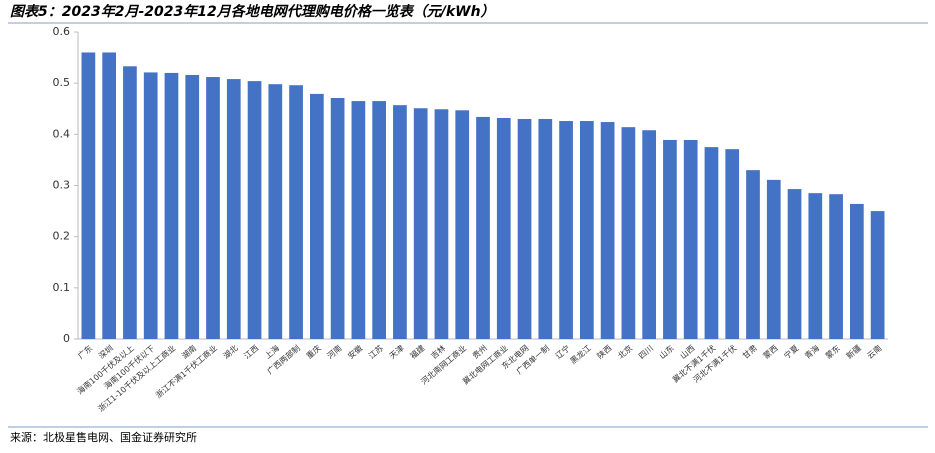 The height and width of the screenshot is (453, 935). What do you see at coordinates (231, 352) in the screenshot?
I see `x-tick-label: 湖北` at bounding box center [231, 352].